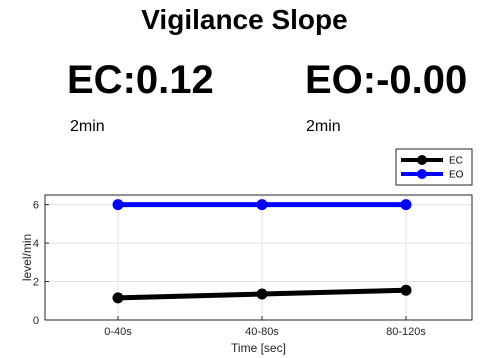  I want to click on x-tick-label: 0-40s, so click(118, 332).